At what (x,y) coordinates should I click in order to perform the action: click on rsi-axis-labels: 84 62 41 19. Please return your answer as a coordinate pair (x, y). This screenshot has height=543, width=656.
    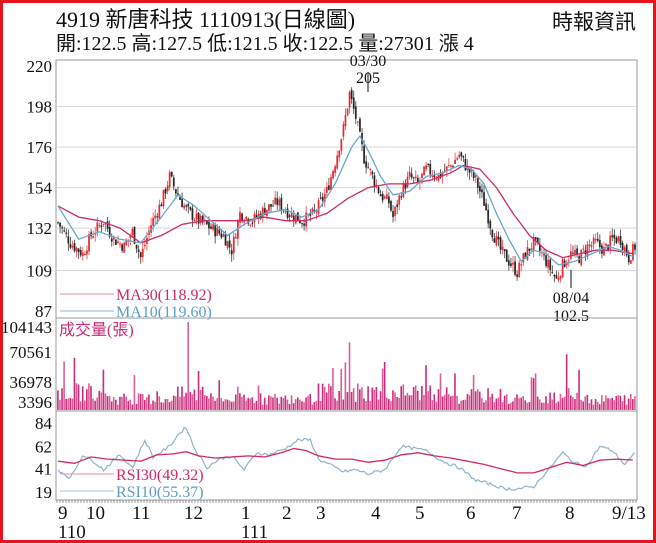
    Looking at the image, I should click on (44, 458).